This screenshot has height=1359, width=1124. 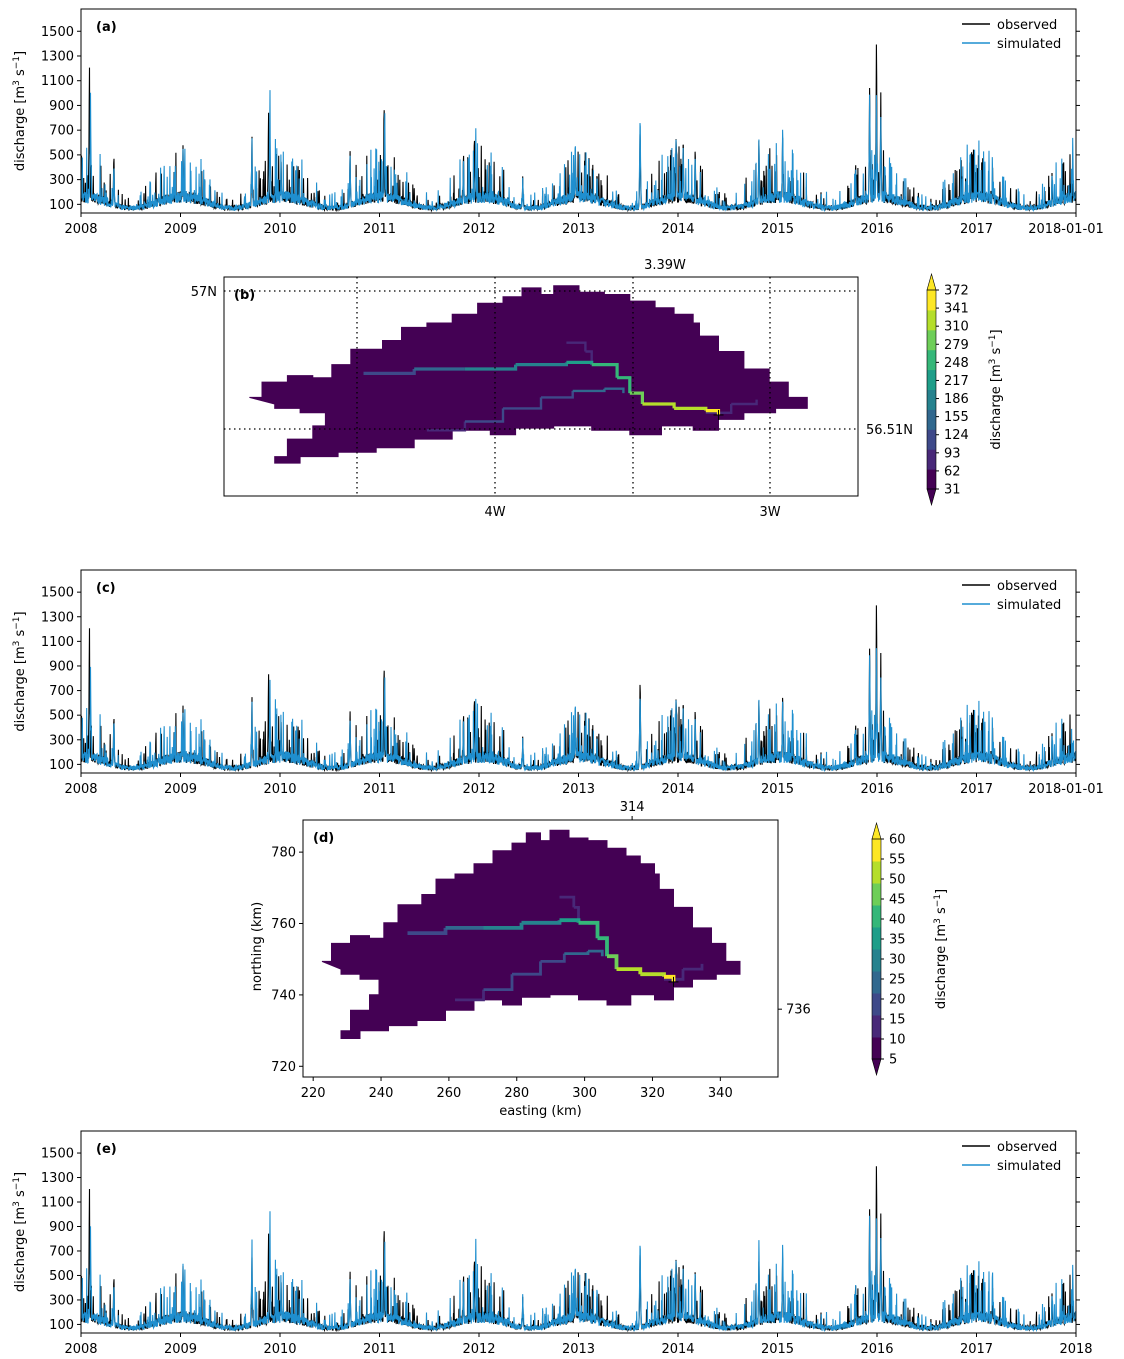 I want to click on colorbar-tick-label: 30, so click(x=897, y=960).